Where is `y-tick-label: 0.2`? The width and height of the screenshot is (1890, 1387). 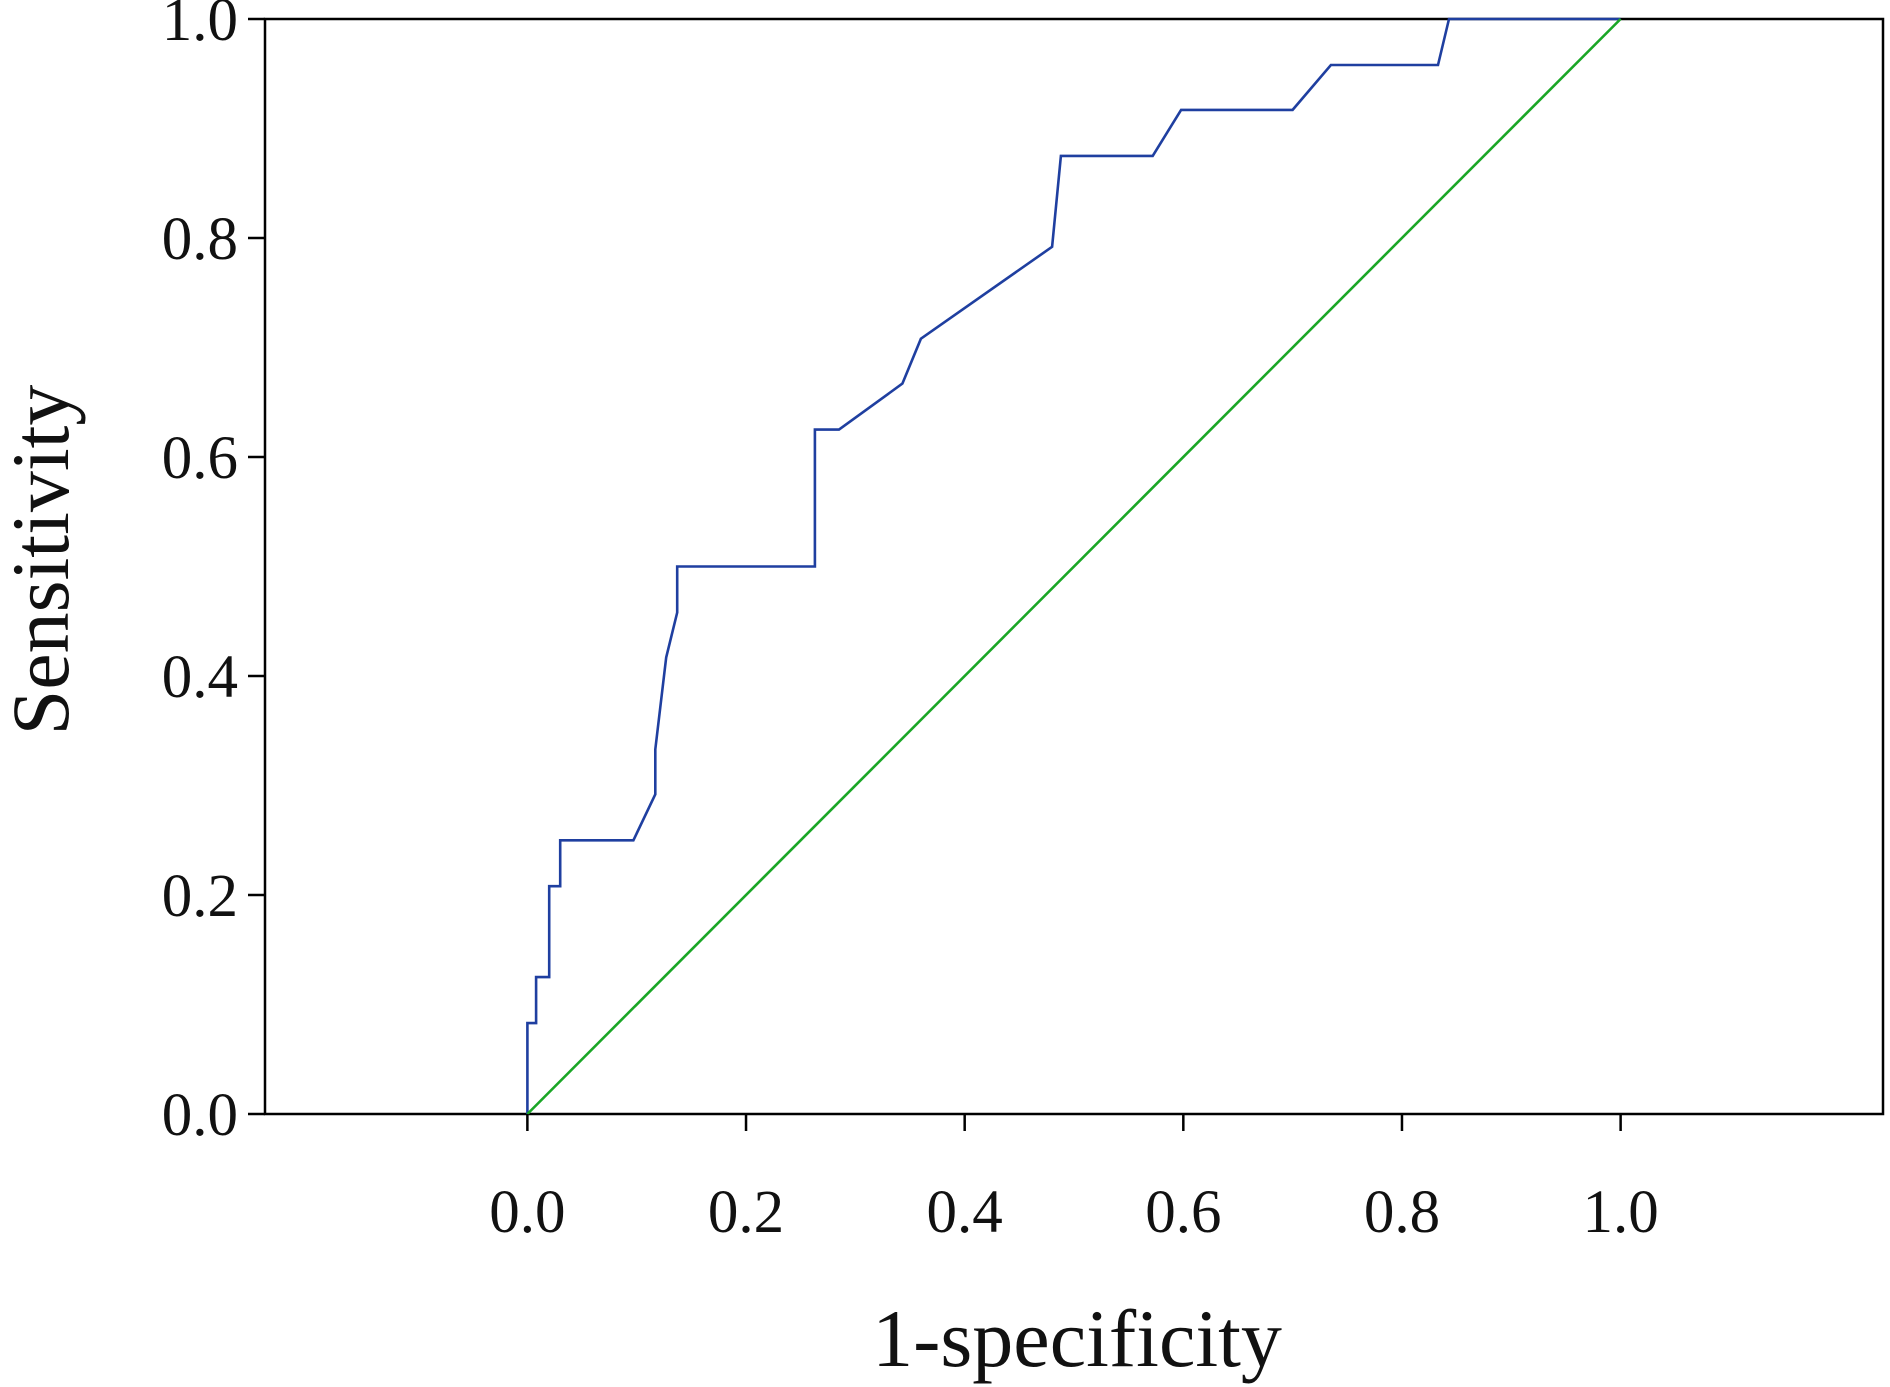 y-tick-label: 0.2 is located at coordinates (200, 896).